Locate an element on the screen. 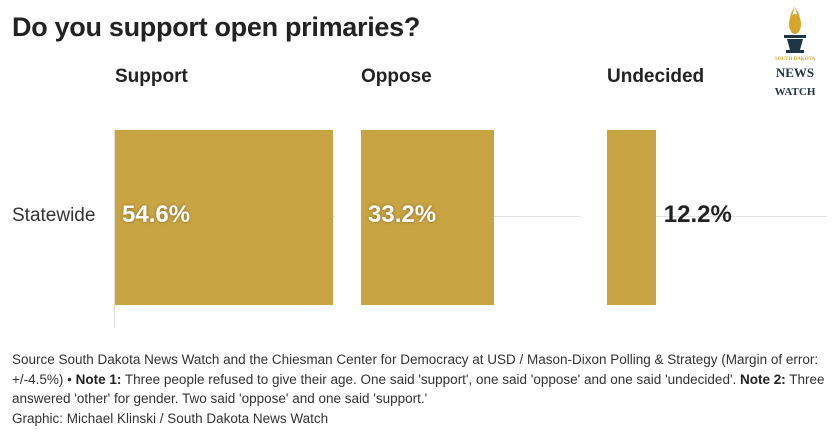 Image resolution: width=840 pixels, height=440 pixels. value-label-support: 54.6% is located at coordinates (156, 214).